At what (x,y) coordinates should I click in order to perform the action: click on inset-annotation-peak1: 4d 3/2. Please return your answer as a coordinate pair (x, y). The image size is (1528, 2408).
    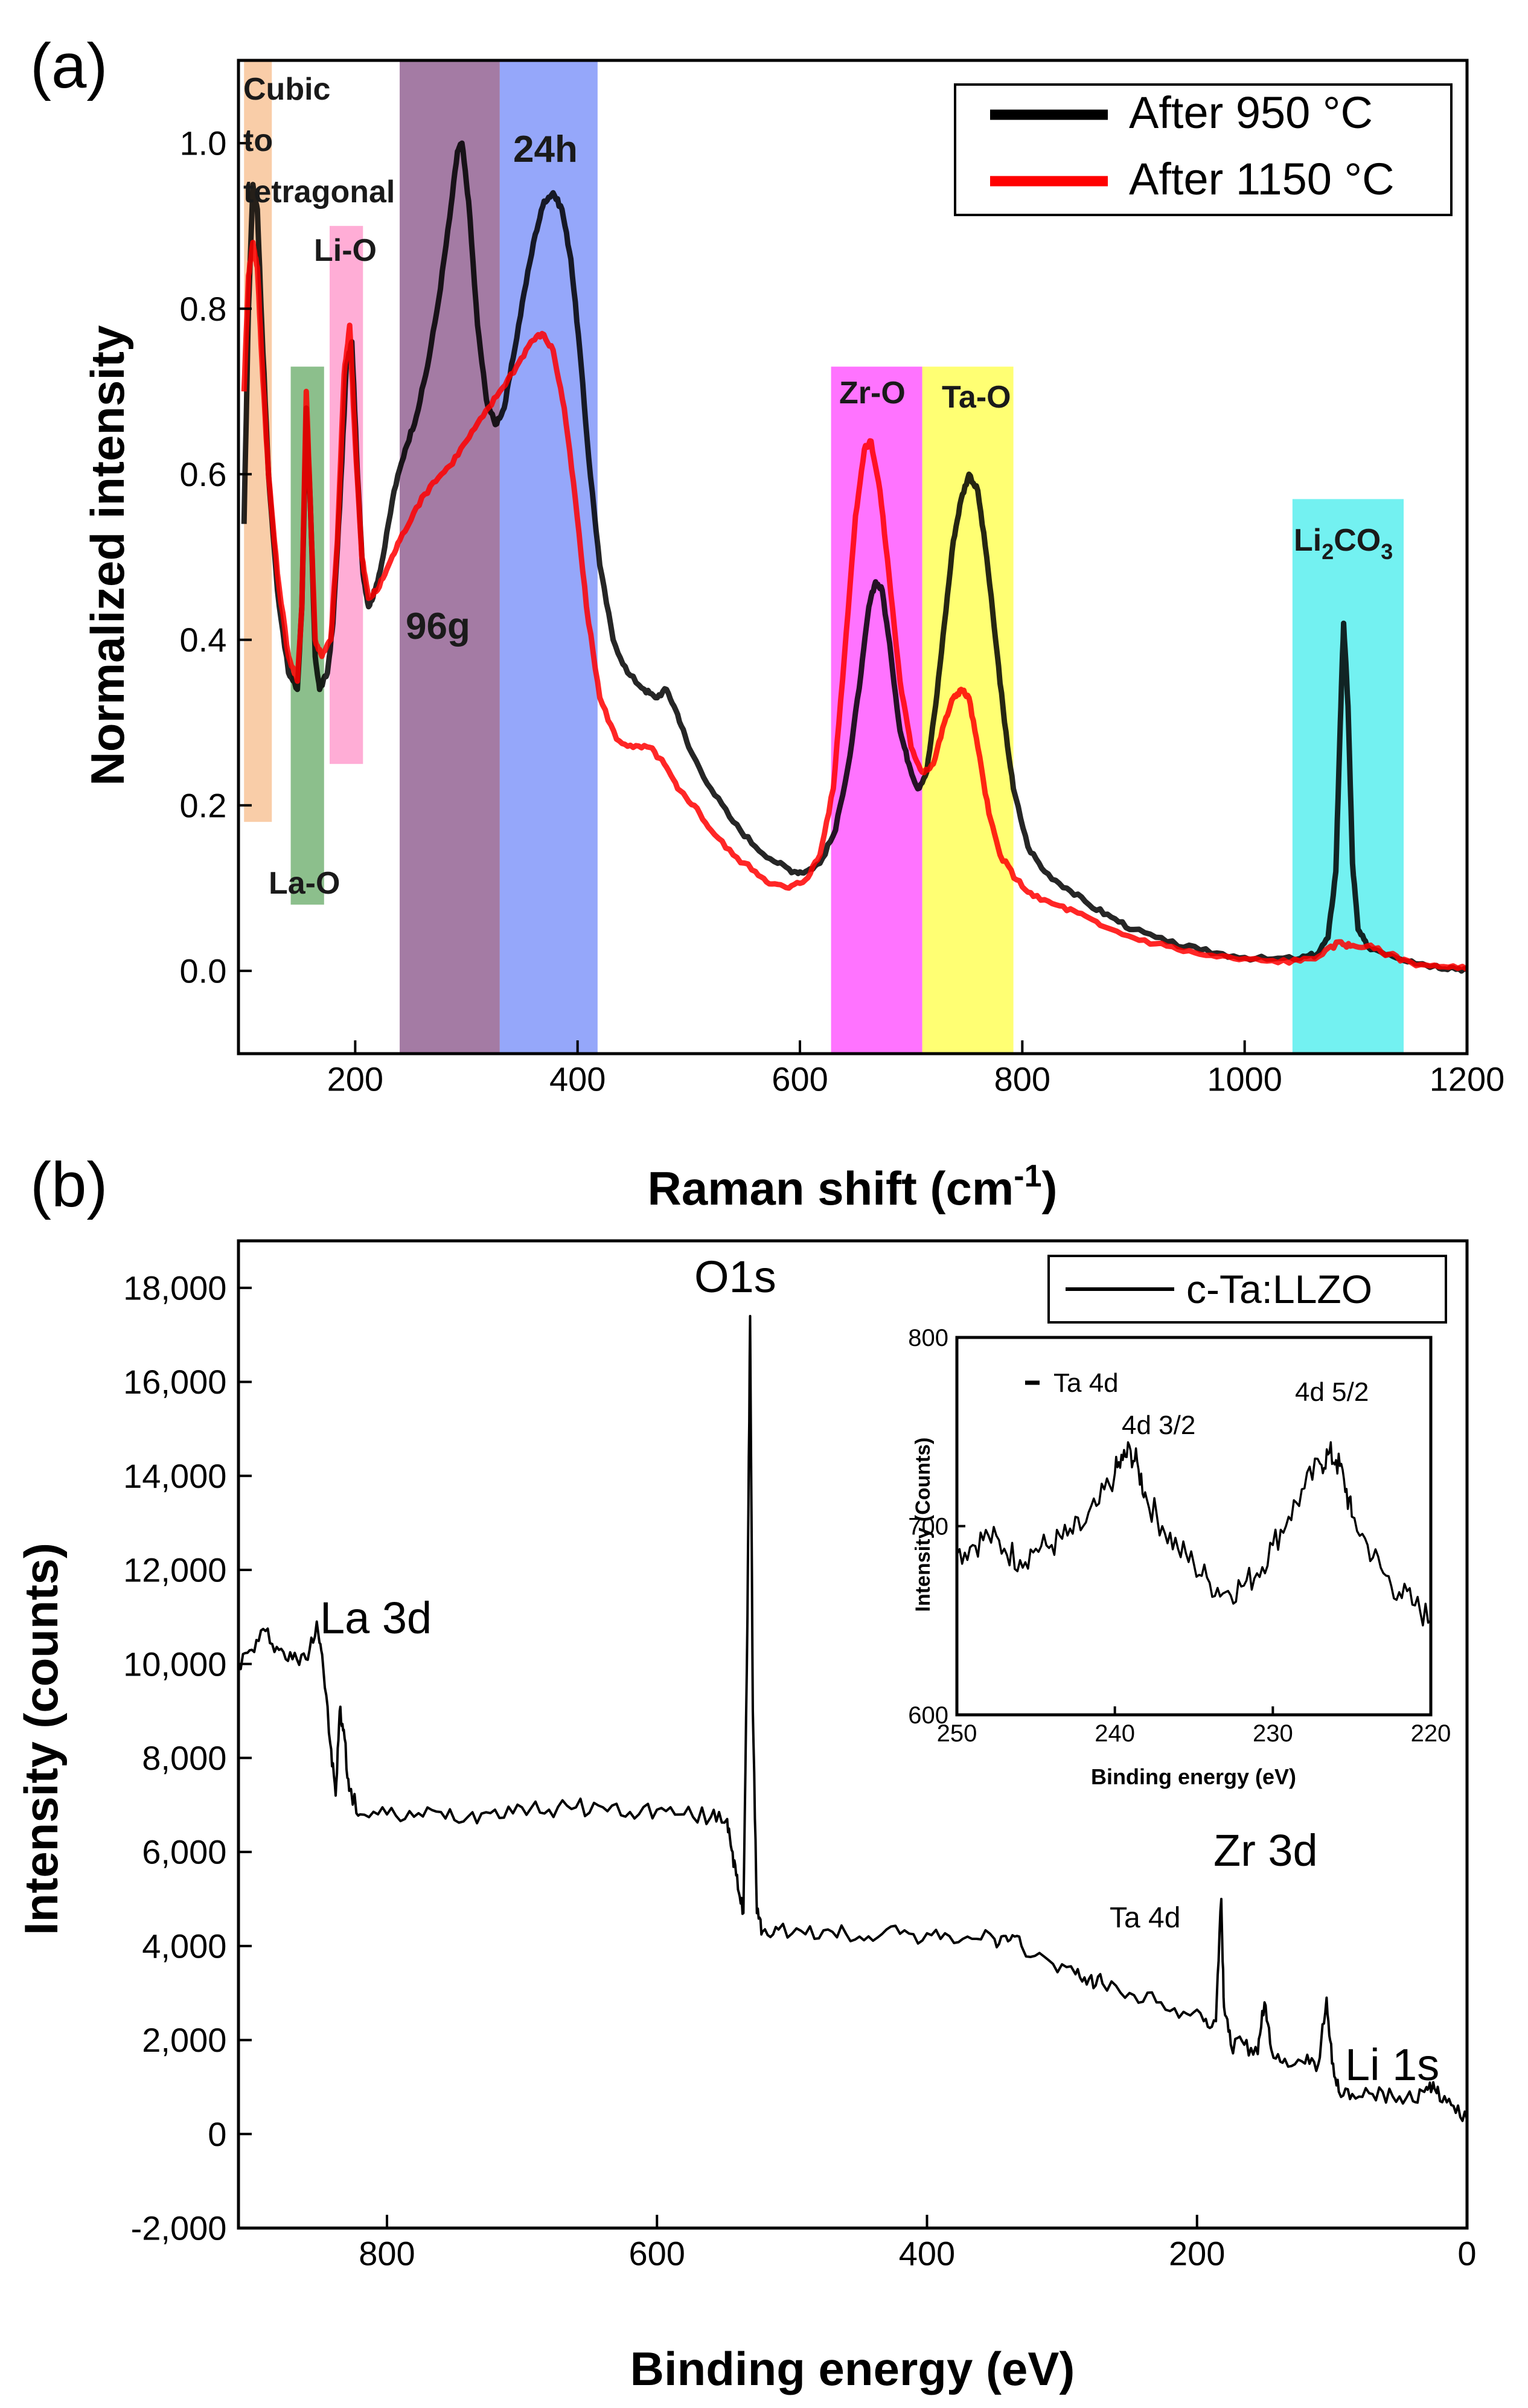
    Looking at the image, I should click on (1158, 1425).